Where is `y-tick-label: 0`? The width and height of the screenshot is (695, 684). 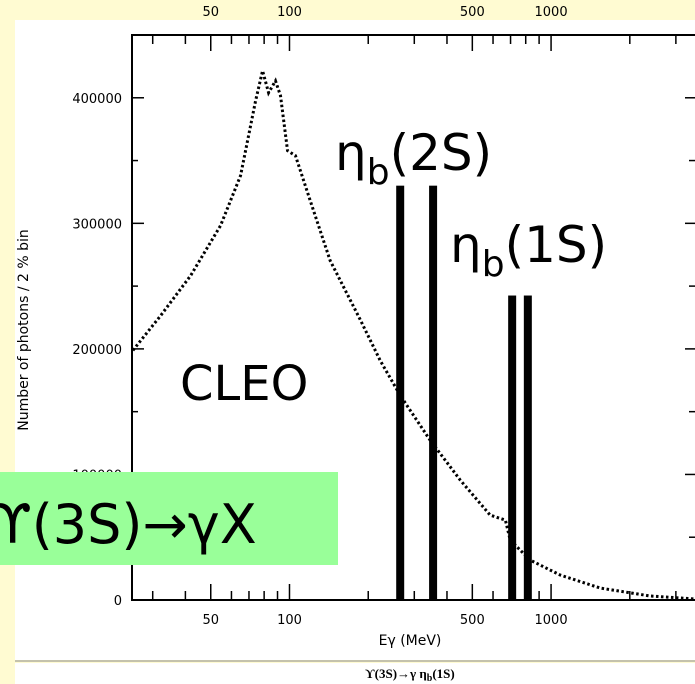 y-tick-label: 0 is located at coordinates (118, 601).